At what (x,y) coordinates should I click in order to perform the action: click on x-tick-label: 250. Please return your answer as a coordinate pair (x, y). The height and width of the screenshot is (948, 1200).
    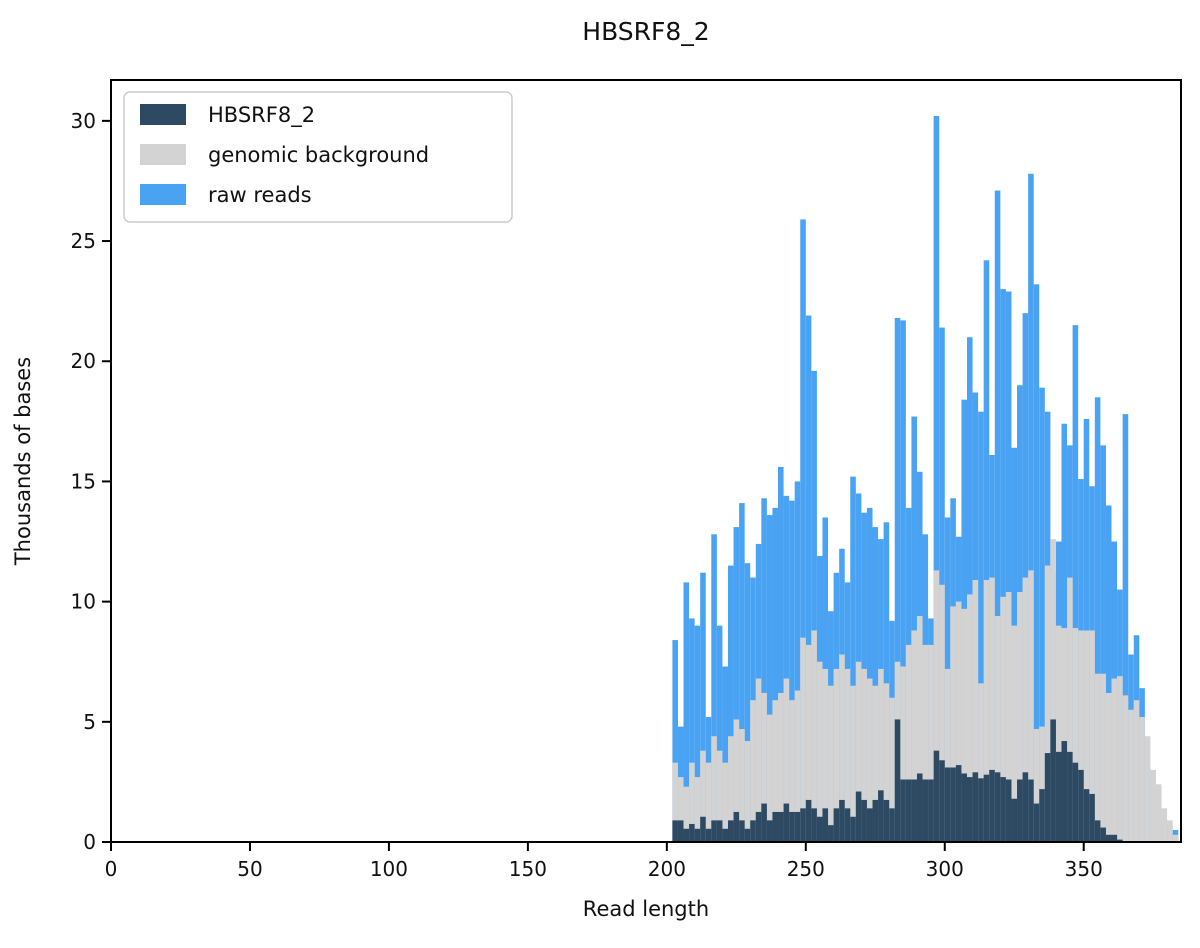
    Looking at the image, I should click on (806, 869).